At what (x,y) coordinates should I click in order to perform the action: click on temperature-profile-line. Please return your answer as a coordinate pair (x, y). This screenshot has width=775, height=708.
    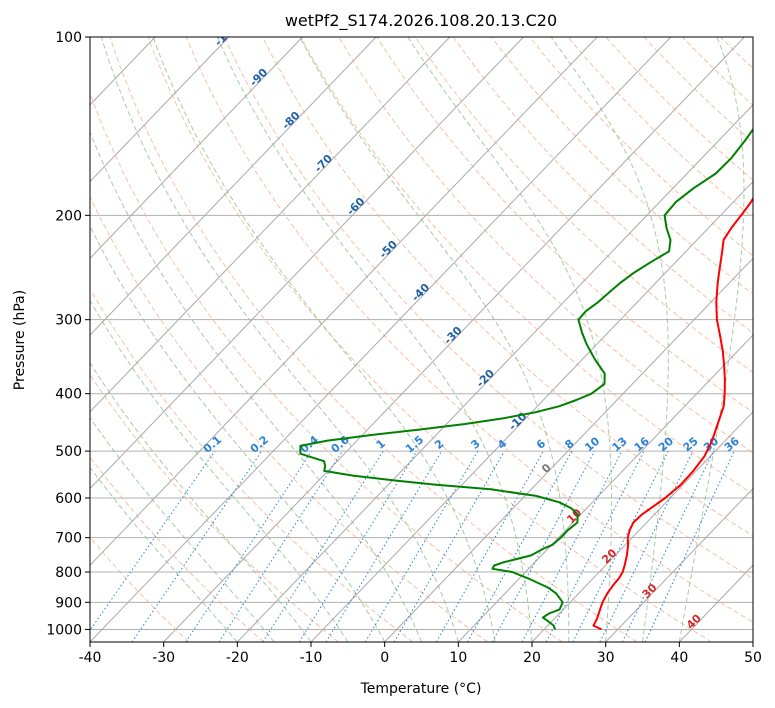
    Looking at the image, I should click on (672, 413).